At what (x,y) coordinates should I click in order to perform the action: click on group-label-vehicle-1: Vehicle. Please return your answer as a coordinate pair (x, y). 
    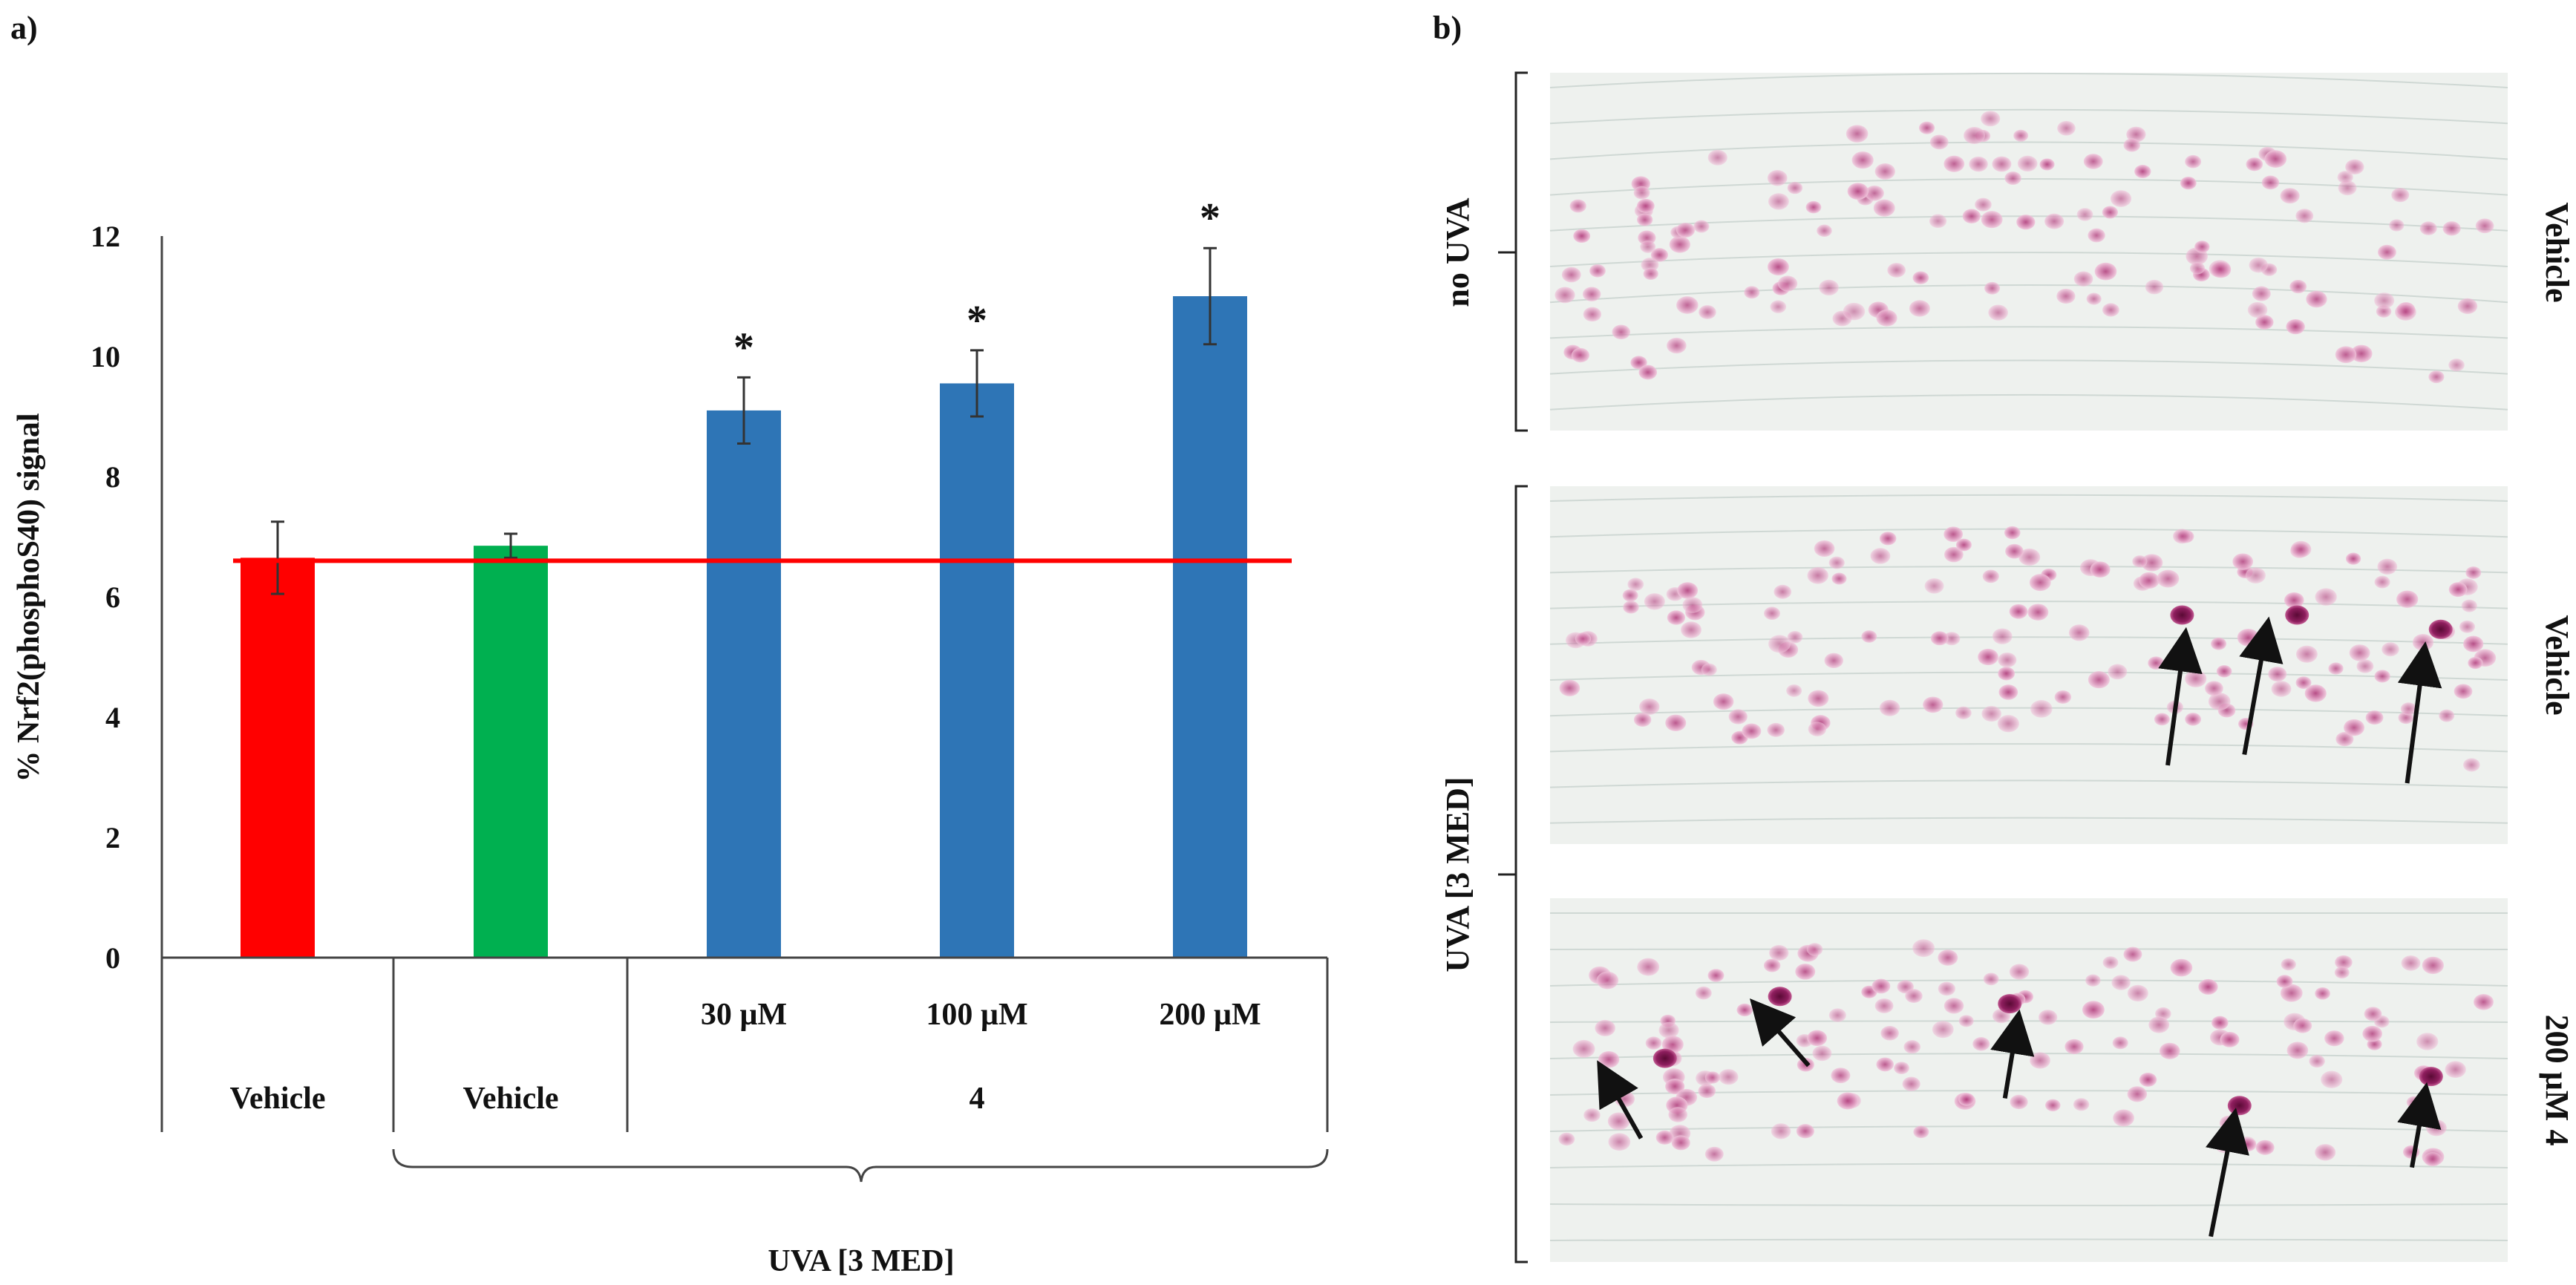
    Looking at the image, I should click on (277, 1099).